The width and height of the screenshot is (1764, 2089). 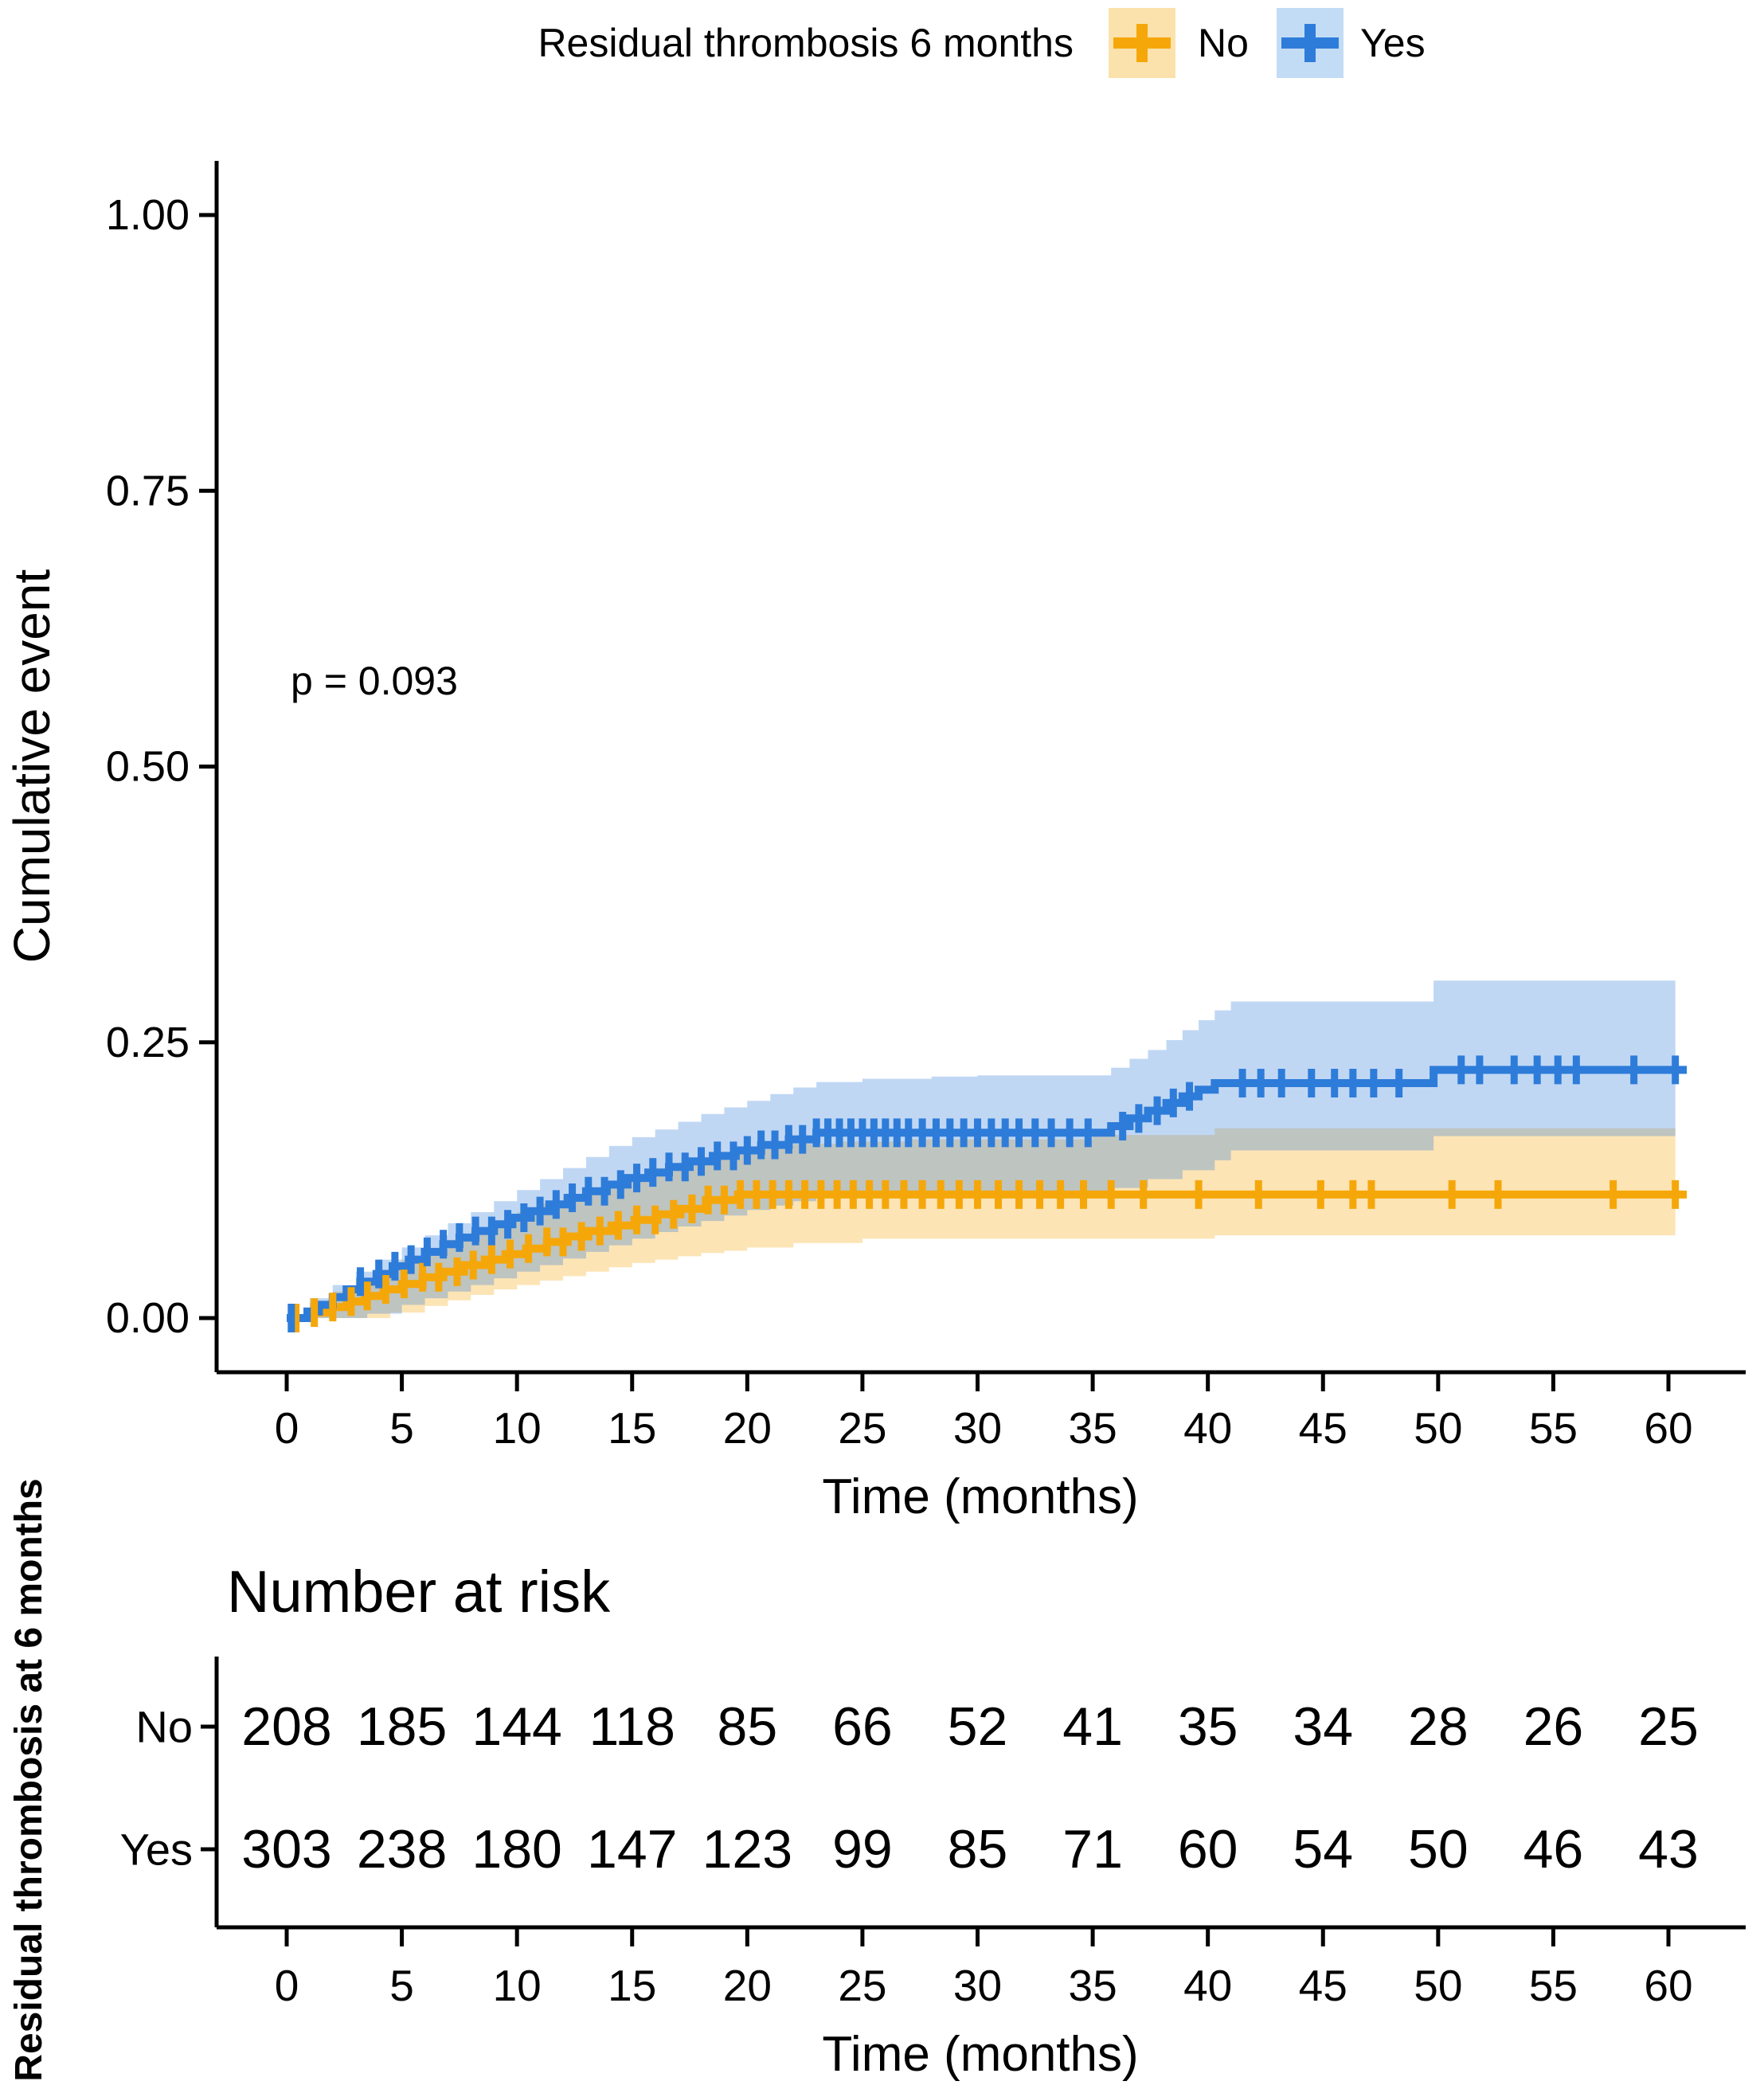 What do you see at coordinates (286, 1849) in the screenshot?
I see `risk-count-yes: 303` at bounding box center [286, 1849].